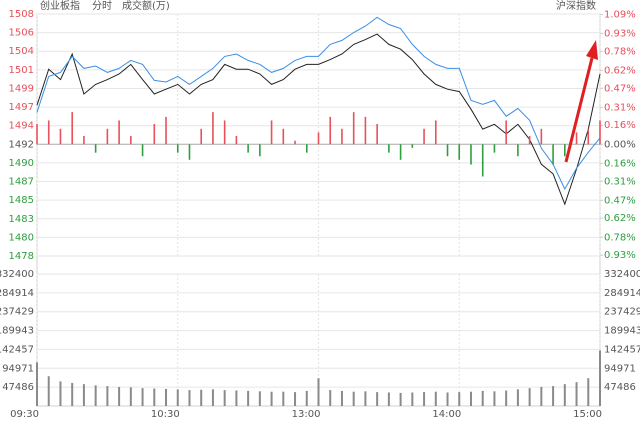 This screenshot has height=421, width=640. What do you see at coordinates (146, 6) in the screenshot?
I see `volume-title: 成交额(万)` at bounding box center [146, 6].